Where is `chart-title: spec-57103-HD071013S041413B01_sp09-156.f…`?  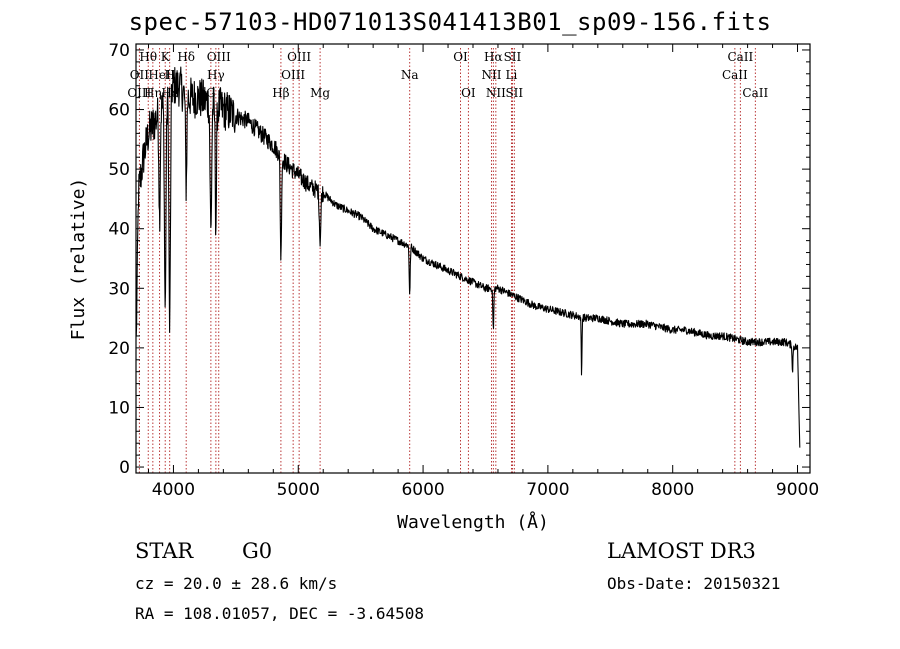
chart-title: spec-57103-HD071013S041413B01_sp09-156.f… is located at coordinates (450, 22).